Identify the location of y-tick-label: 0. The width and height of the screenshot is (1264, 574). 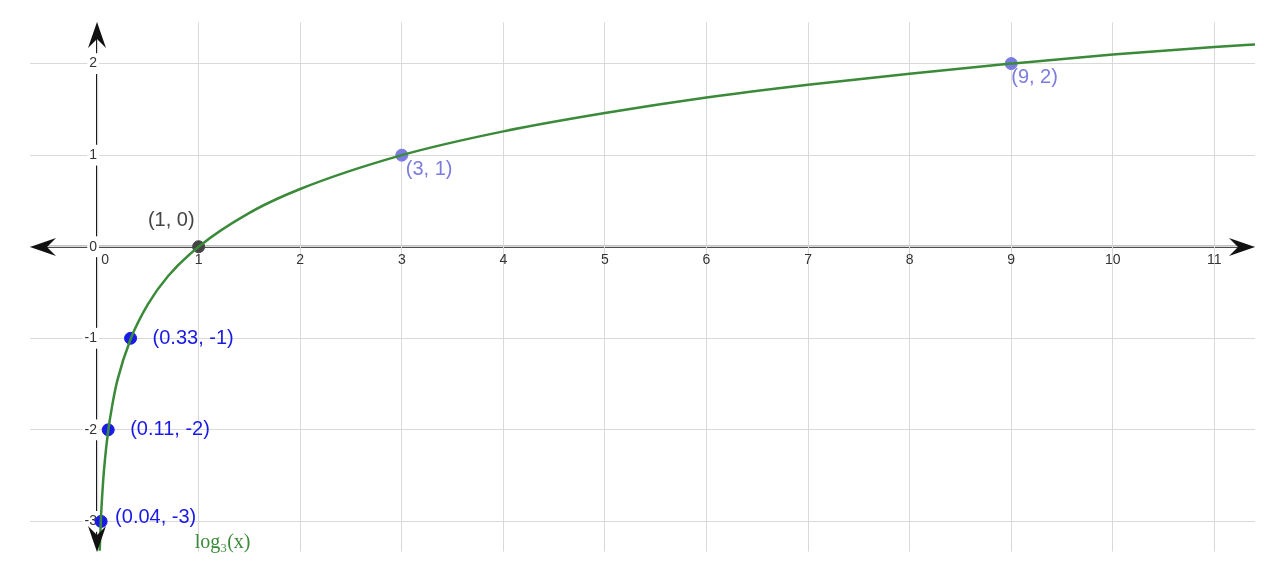
(93, 245).